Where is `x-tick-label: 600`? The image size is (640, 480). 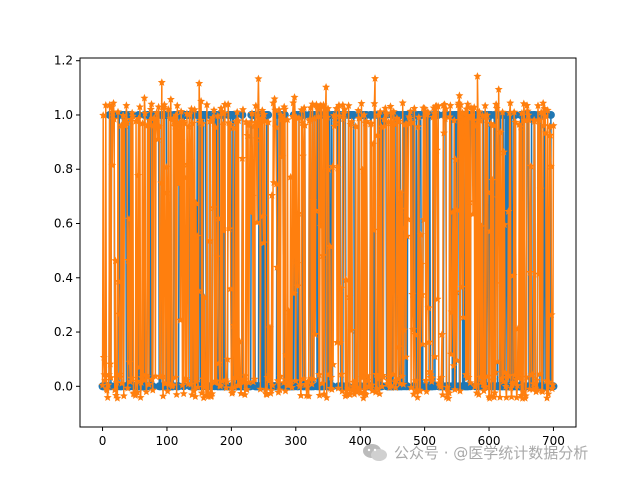
x-tick-label: 600 is located at coordinates (489, 441).